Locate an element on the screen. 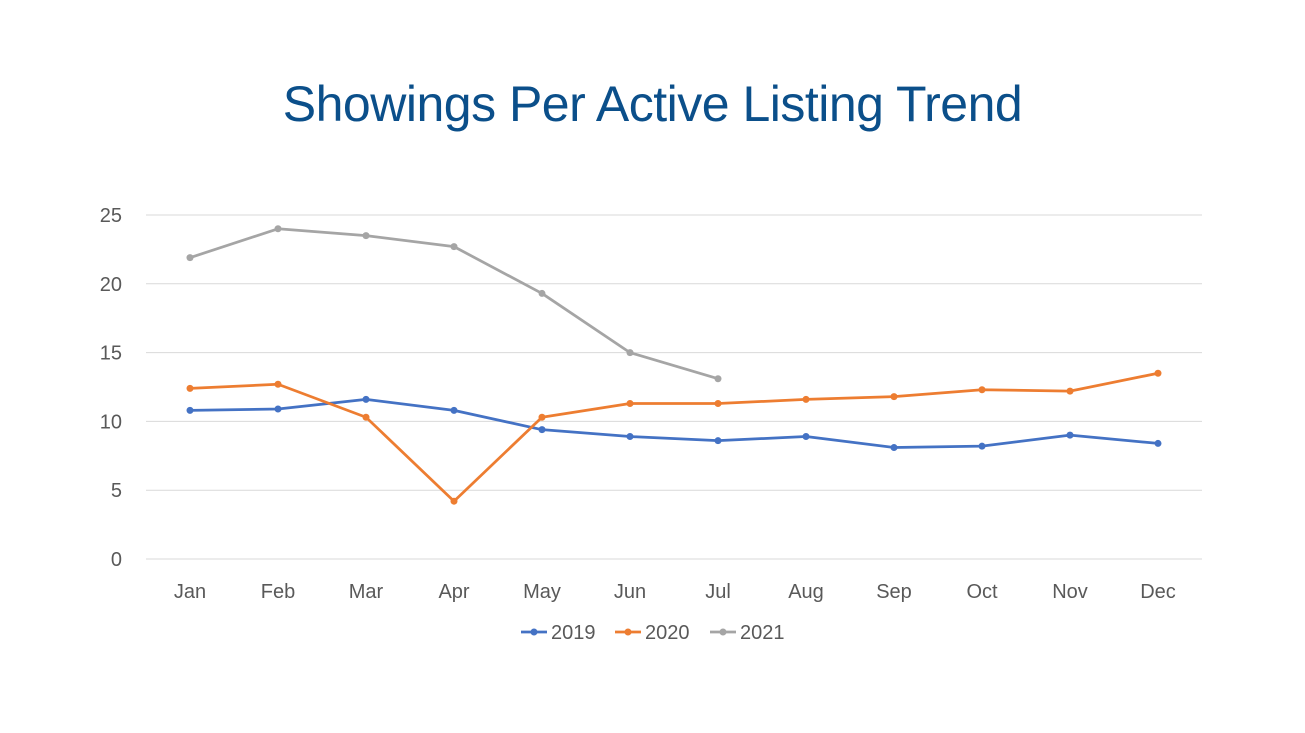  data-point-2019-Aug is located at coordinates (806, 437).